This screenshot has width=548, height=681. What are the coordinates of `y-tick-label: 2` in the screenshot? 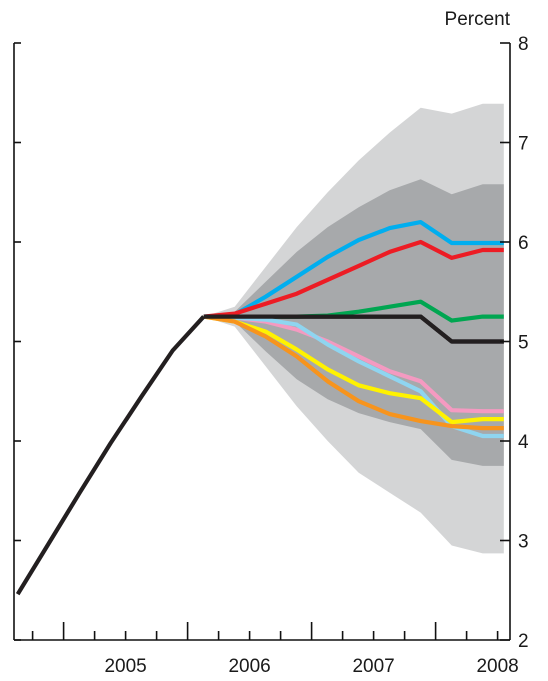 It's located at (523, 641).